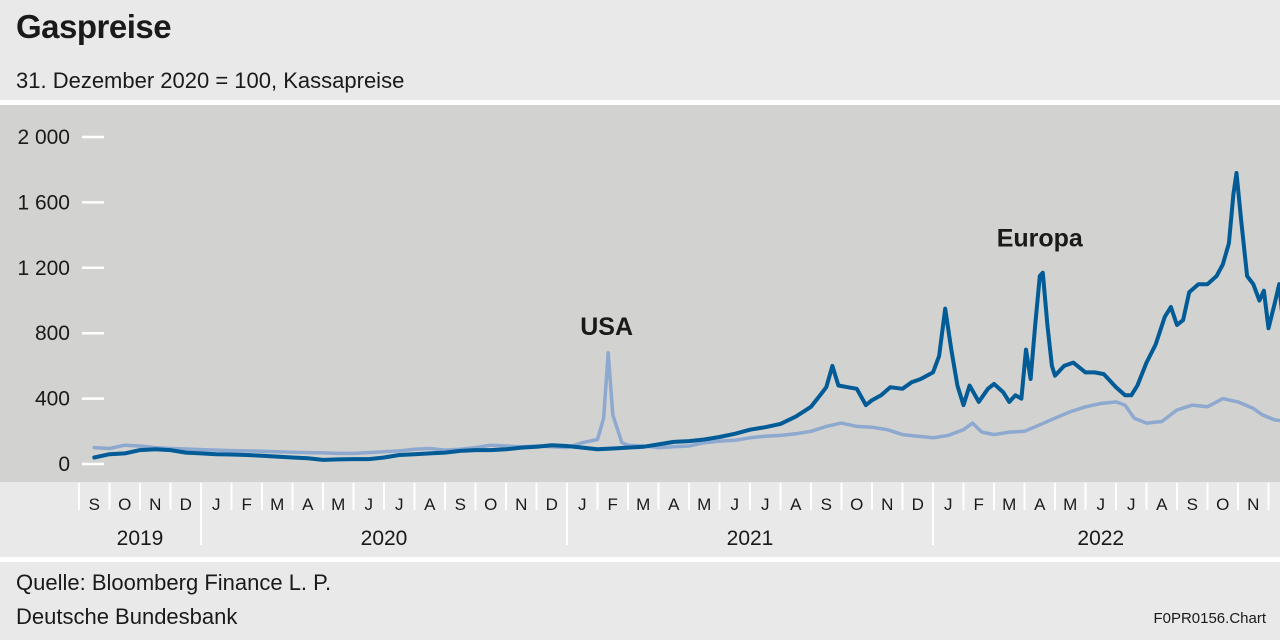 The image size is (1280, 640). Describe the element at coordinates (832, 283) in the screenshot. I see `annotations: USA Europa` at that location.